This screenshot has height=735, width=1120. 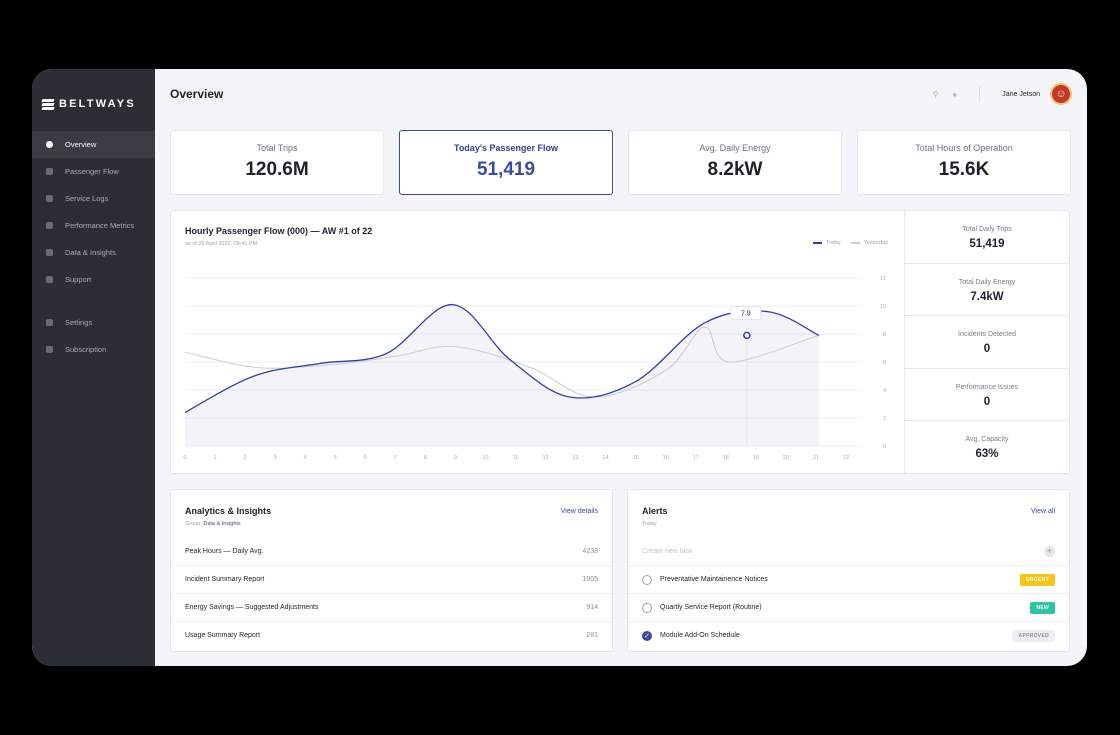 I want to click on x-tick-label: 7, so click(x=395, y=458).